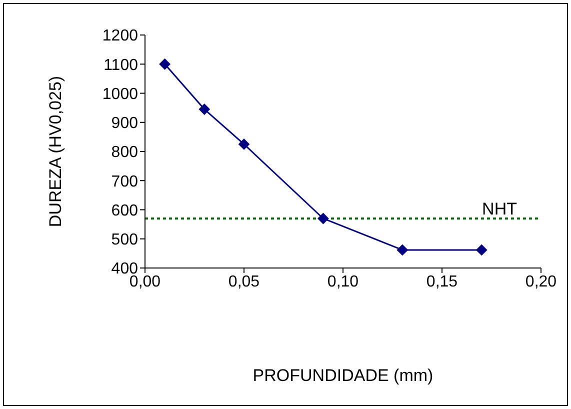 The image size is (571, 409). I want to click on x-tick-label: 0,20, so click(541, 281).